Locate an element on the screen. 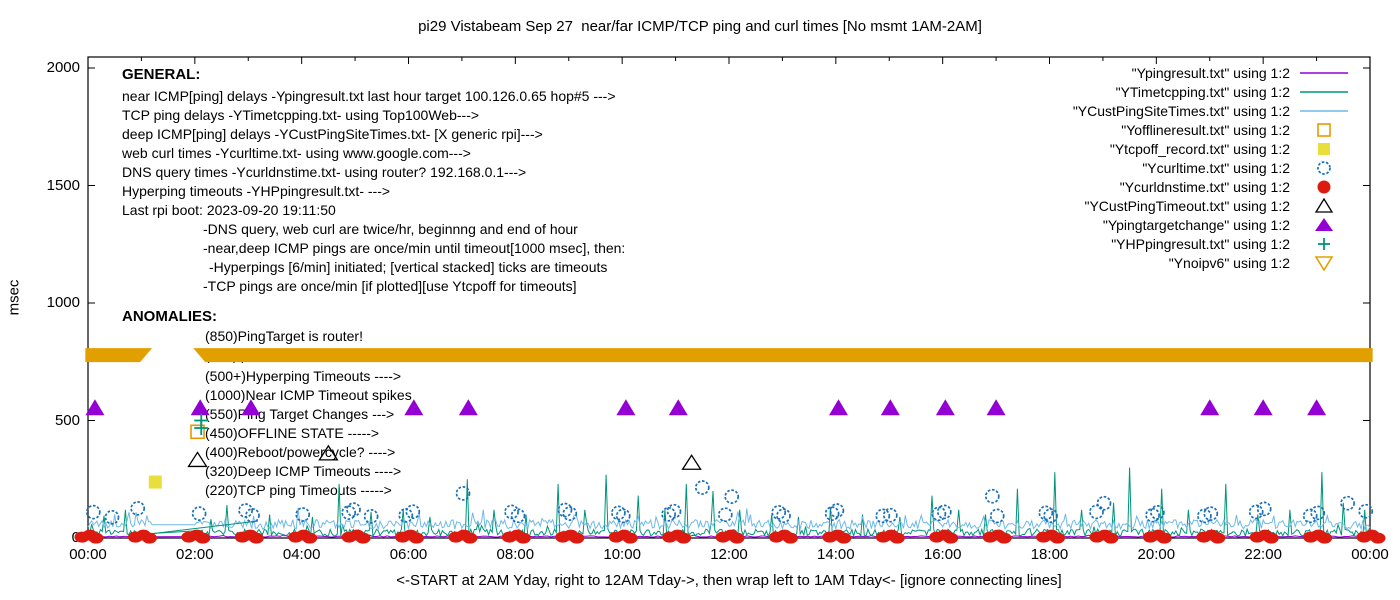  x-tick-label: 16:00 is located at coordinates (942, 554).